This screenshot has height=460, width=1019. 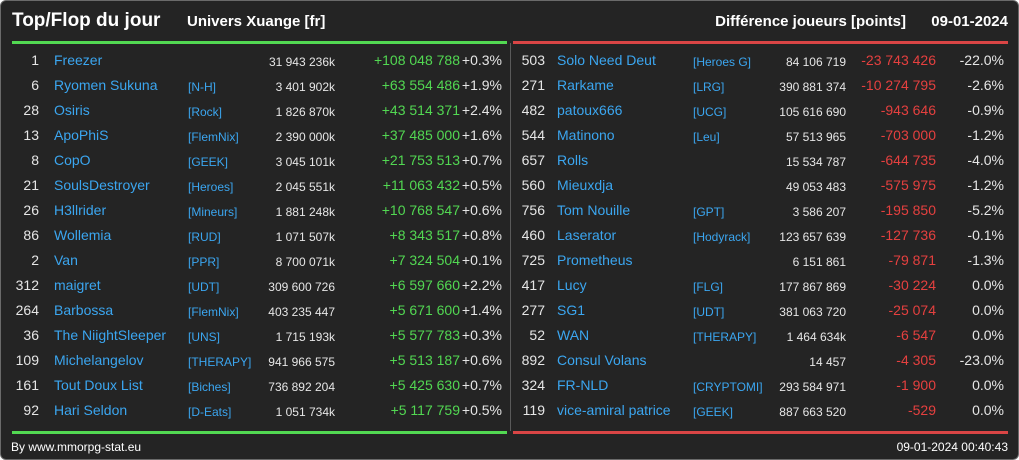 What do you see at coordinates (815, 187) in the screenshot?
I see `player-points: 49 053 483` at bounding box center [815, 187].